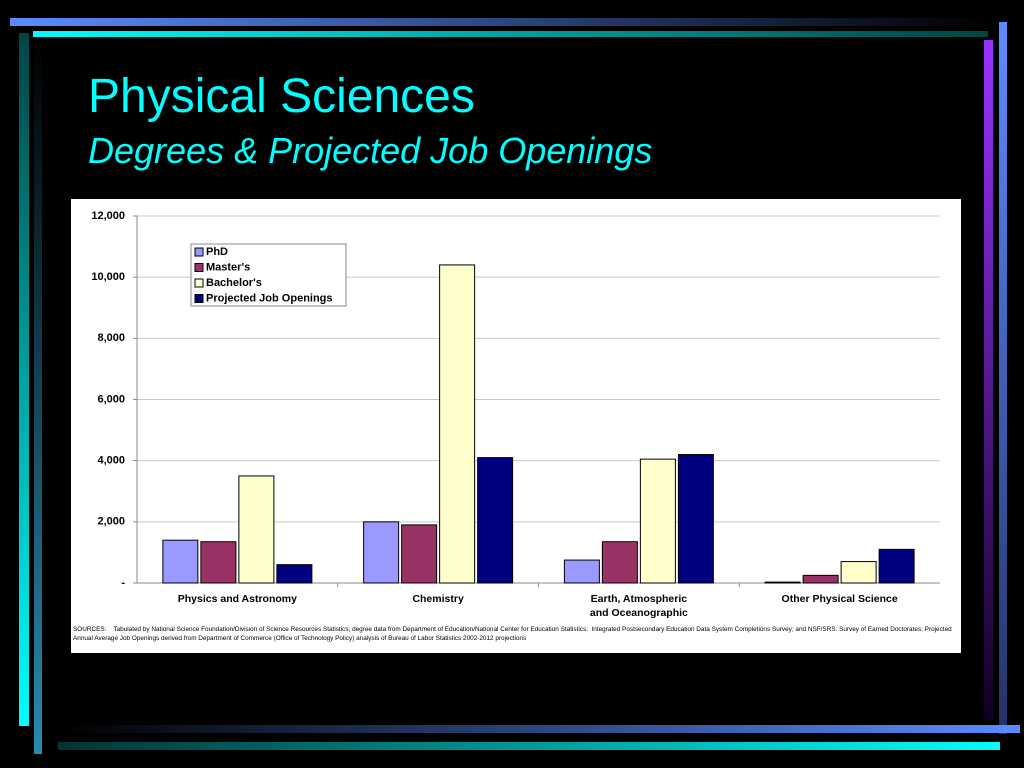 The width and height of the screenshot is (1024, 768). I want to click on y-tick-label: 6,000, so click(111, 399).